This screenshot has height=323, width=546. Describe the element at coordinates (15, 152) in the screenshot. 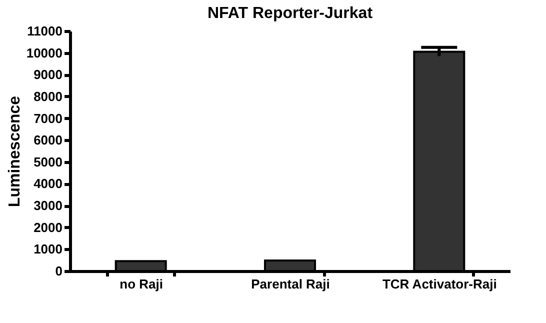

I see `y-axis-title: Luminescence` at that location.